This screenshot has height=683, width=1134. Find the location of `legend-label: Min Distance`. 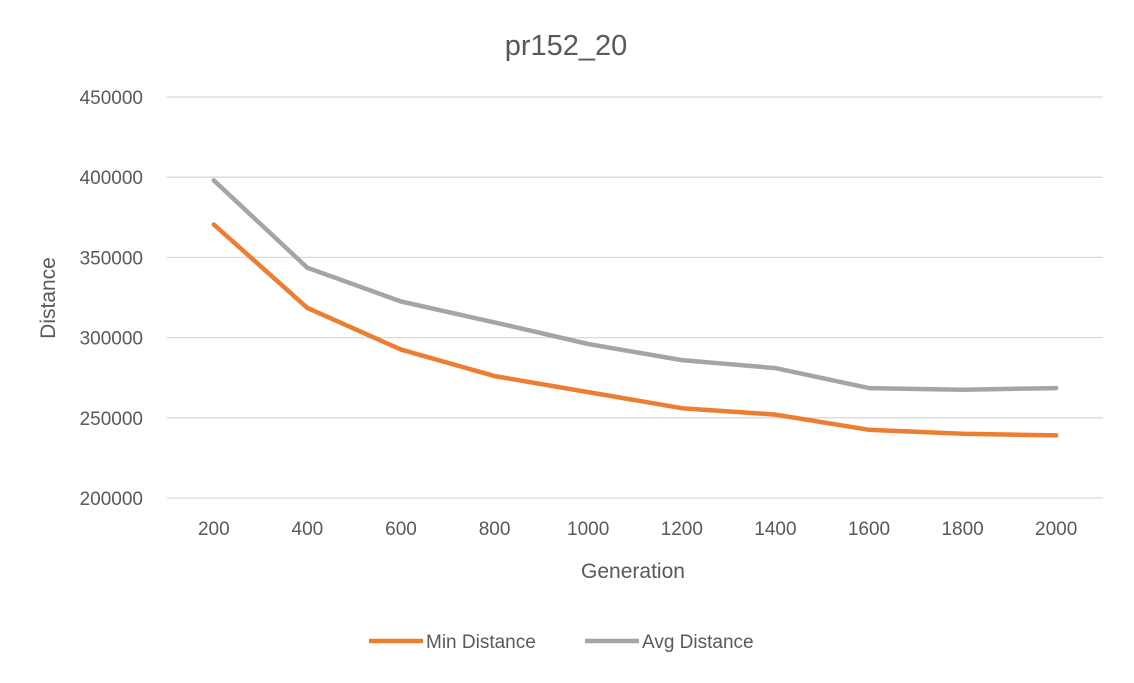

legend-label: Min Distance is located at coordinates (481, 642).